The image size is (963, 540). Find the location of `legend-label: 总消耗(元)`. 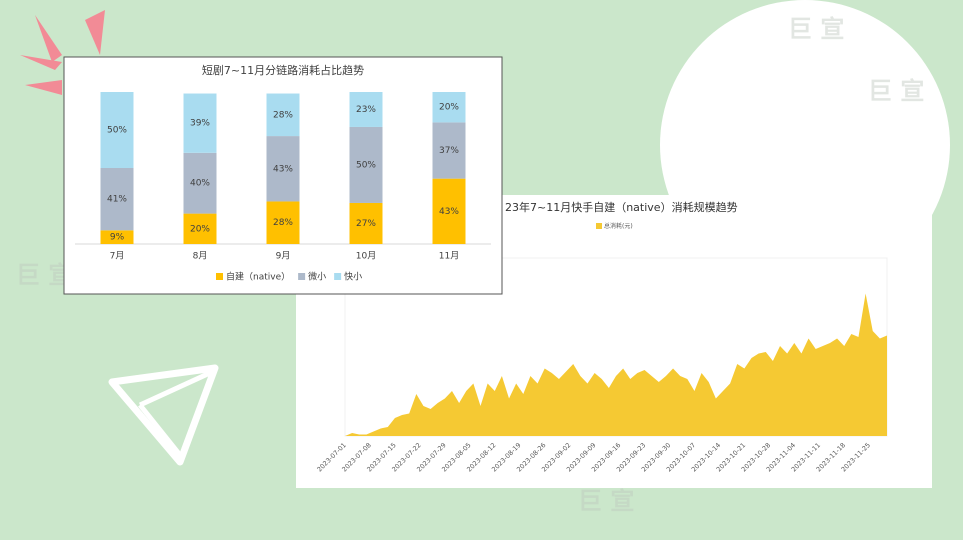

legend-label: 总消耗(元) is located at coordinates (618, 226).